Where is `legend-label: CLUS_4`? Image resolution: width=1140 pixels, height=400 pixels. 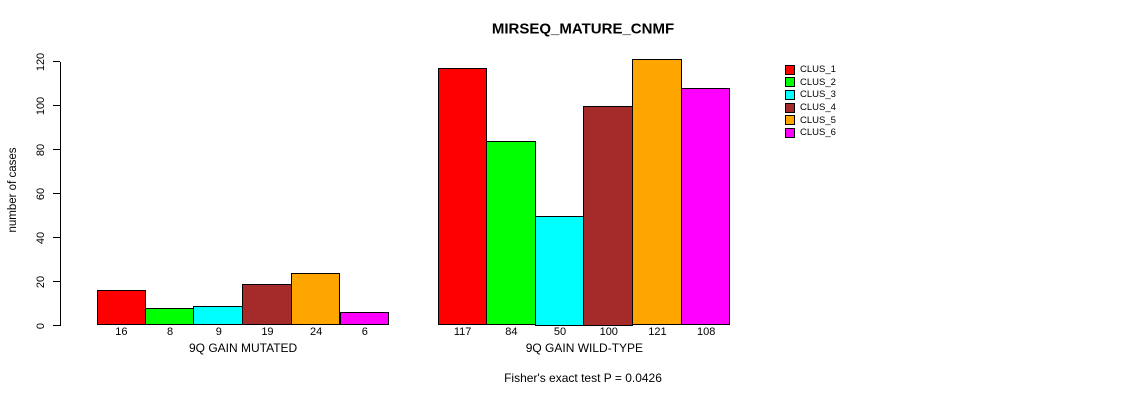
legend-label: CLUS_4 is located at coordinates (818, 107).